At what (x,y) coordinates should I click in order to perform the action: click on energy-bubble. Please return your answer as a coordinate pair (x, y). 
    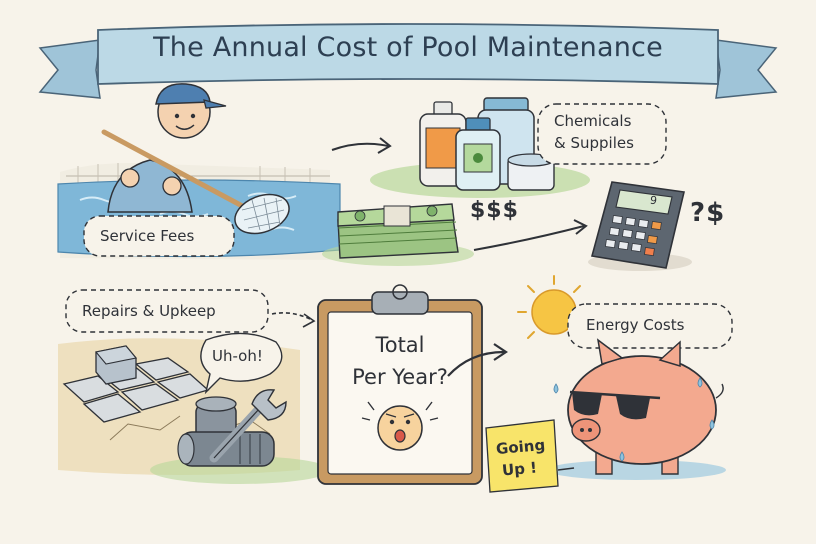
    Looking at the image, I should click on (650, 326).